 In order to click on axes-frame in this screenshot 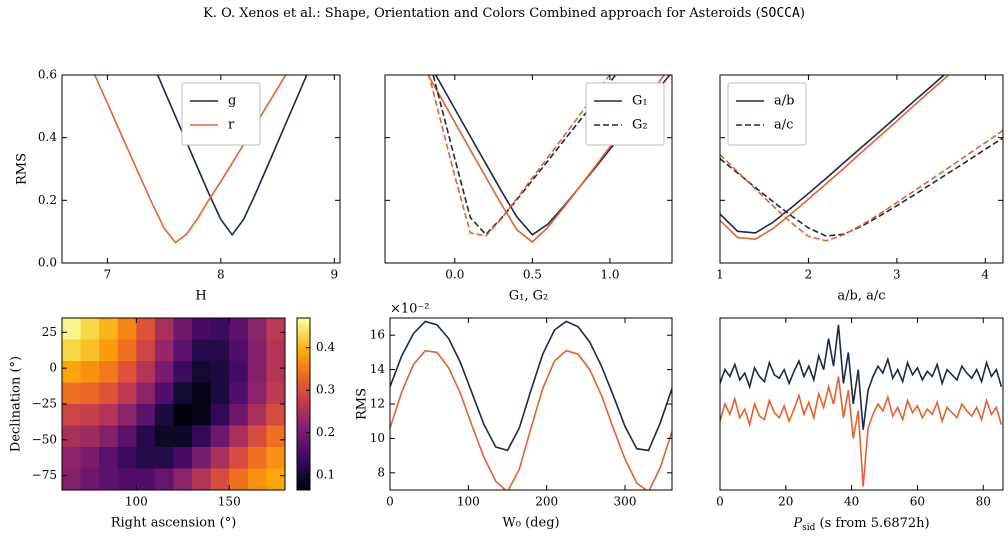, I will do `click(201, 169)`.